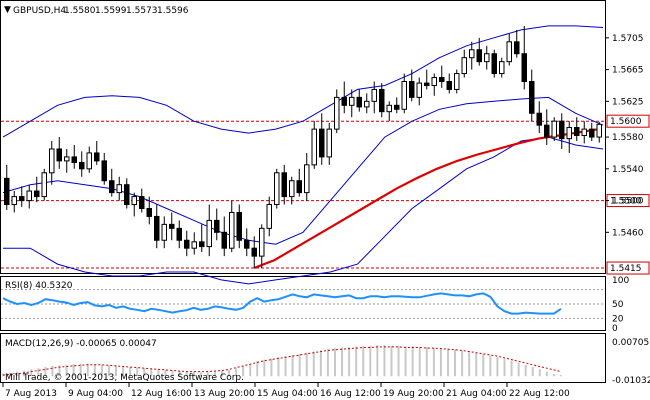 Image resolution: width=650 pixels, height=400 pixels. What do you see at coordinates (80, 11) in the screenshot?
I see `ohlc-open: 1.5580` at bounding box center [80, 11].